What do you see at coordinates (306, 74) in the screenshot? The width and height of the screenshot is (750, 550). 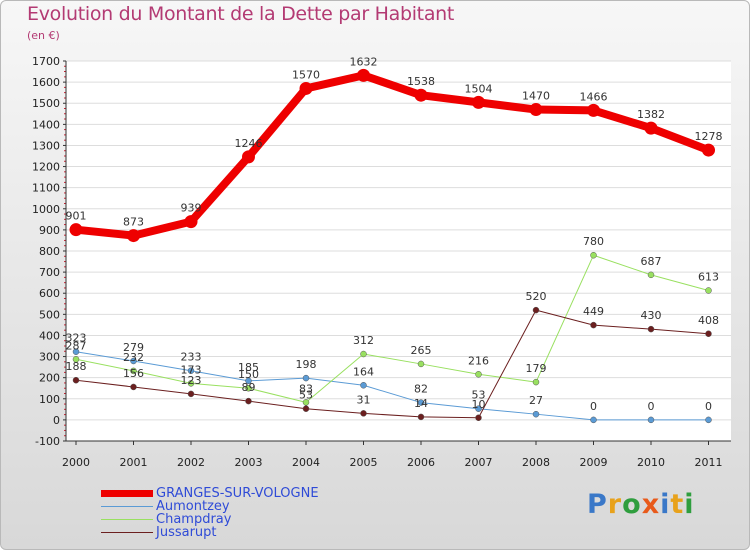 I see `data-label: 1570` at bounding box center [306, 74].